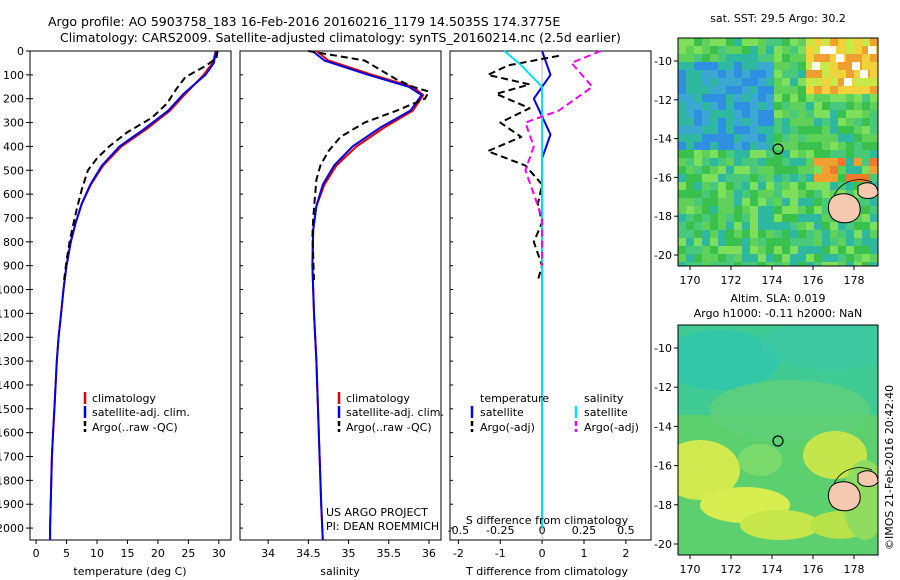 The width and height of the screenshot is (900, 580). What do you see at coordinates (367, 295) in the screenshot?
I see `series-line-satellite-adj-clim-` at bounding box center [367, 295].